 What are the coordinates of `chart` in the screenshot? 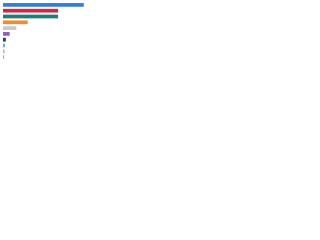 It's located at (43, 31).